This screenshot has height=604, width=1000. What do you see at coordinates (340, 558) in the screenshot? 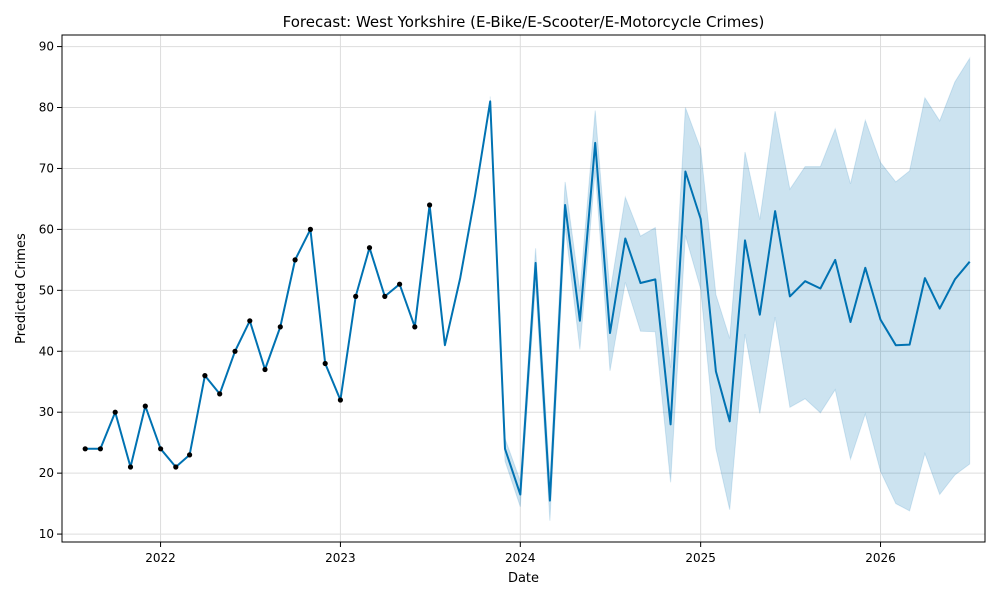
I see `x-tick-label: 2023` at bounding box center [340, 558].